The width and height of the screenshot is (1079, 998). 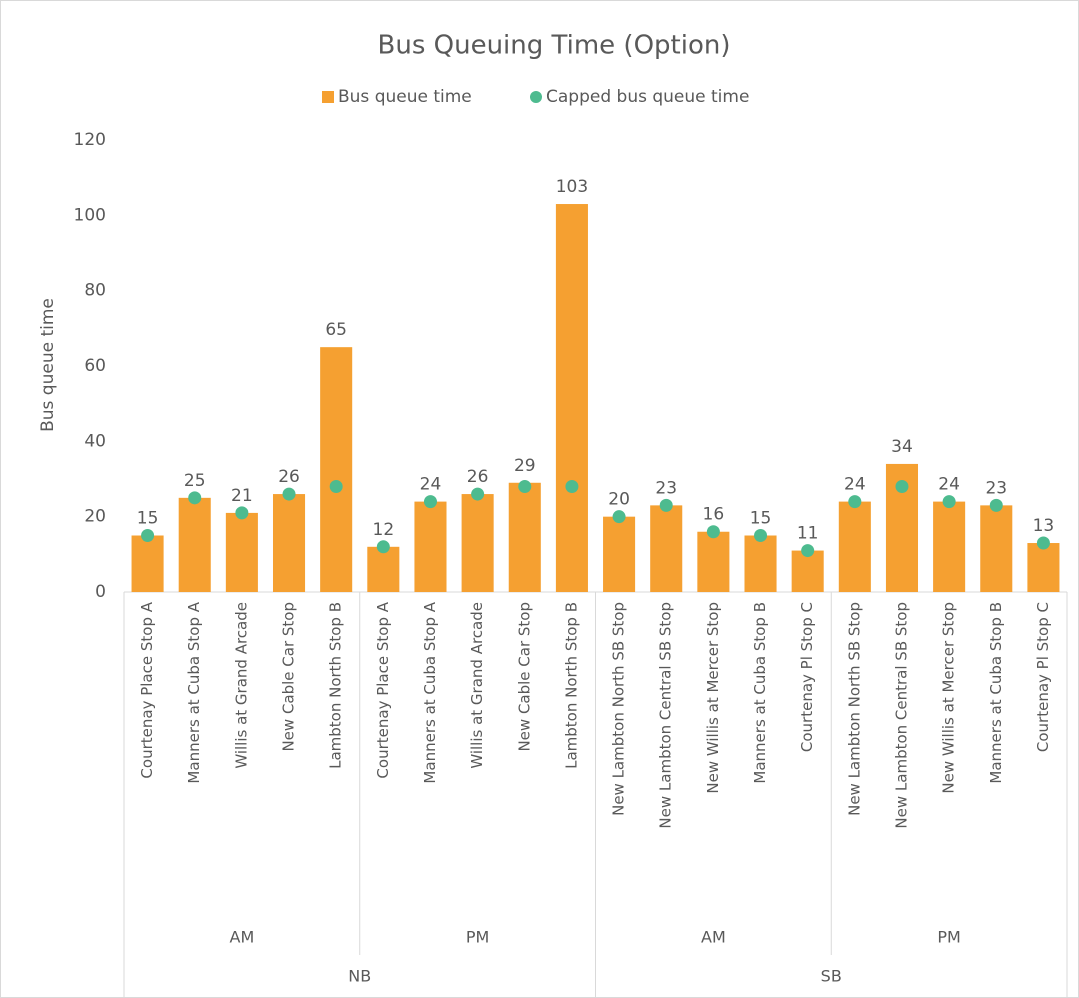 What do you see at coordinates (1044, 526) in the screenshot?
I see `data-label: 13` at bounding box center [1044, 526].